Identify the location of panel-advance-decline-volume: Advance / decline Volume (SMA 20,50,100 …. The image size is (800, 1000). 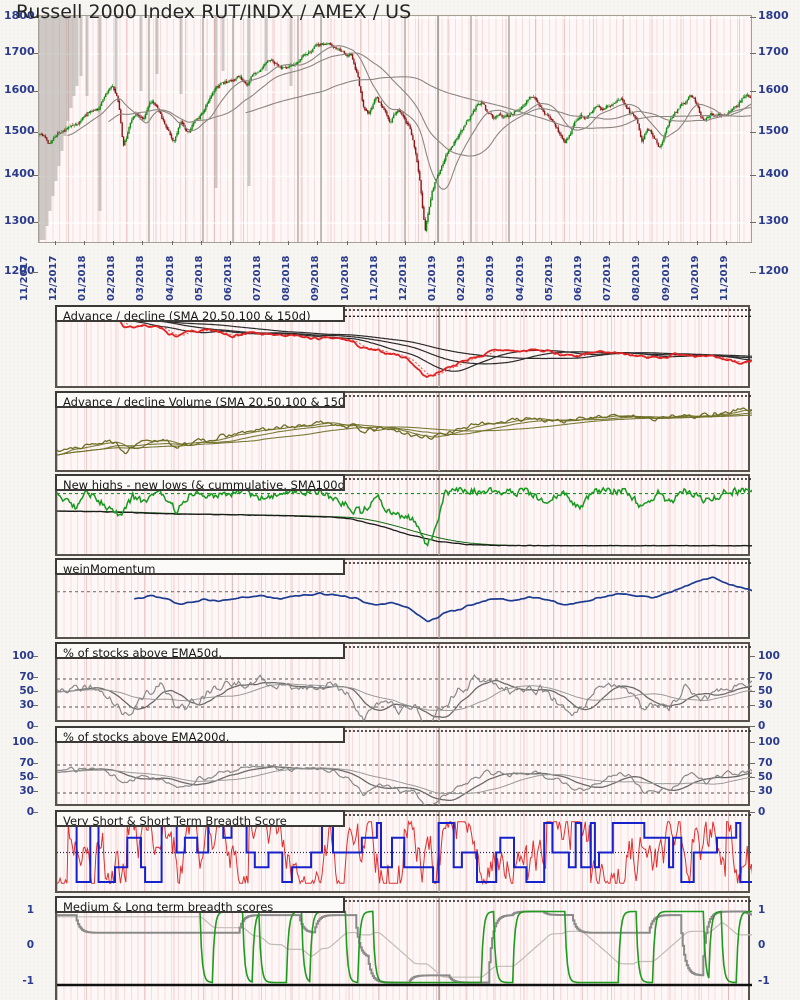
(403, 431).